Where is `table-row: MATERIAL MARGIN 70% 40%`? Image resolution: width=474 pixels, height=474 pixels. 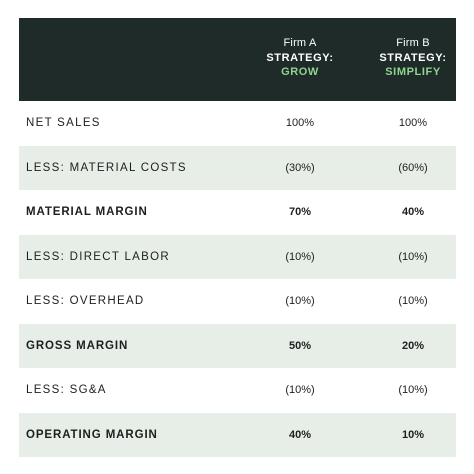 table-row: MATERIAL MARGIN 70% 40% is located at coordinates (237, 212).